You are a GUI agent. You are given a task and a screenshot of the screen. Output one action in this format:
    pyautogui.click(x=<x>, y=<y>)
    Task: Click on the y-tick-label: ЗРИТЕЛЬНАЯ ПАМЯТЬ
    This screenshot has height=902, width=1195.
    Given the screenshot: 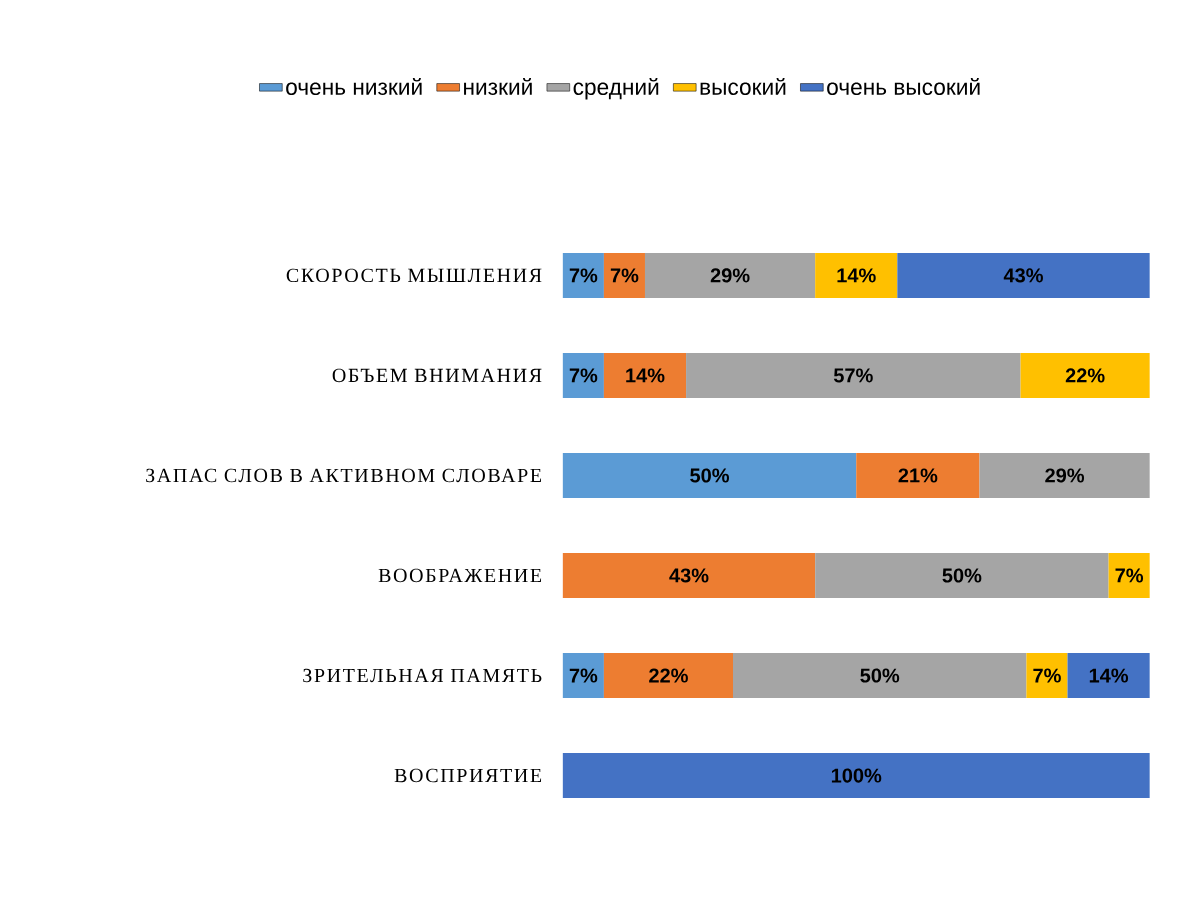 What is the action you would take?
    pyautogui.click(x=422, y=676)
    